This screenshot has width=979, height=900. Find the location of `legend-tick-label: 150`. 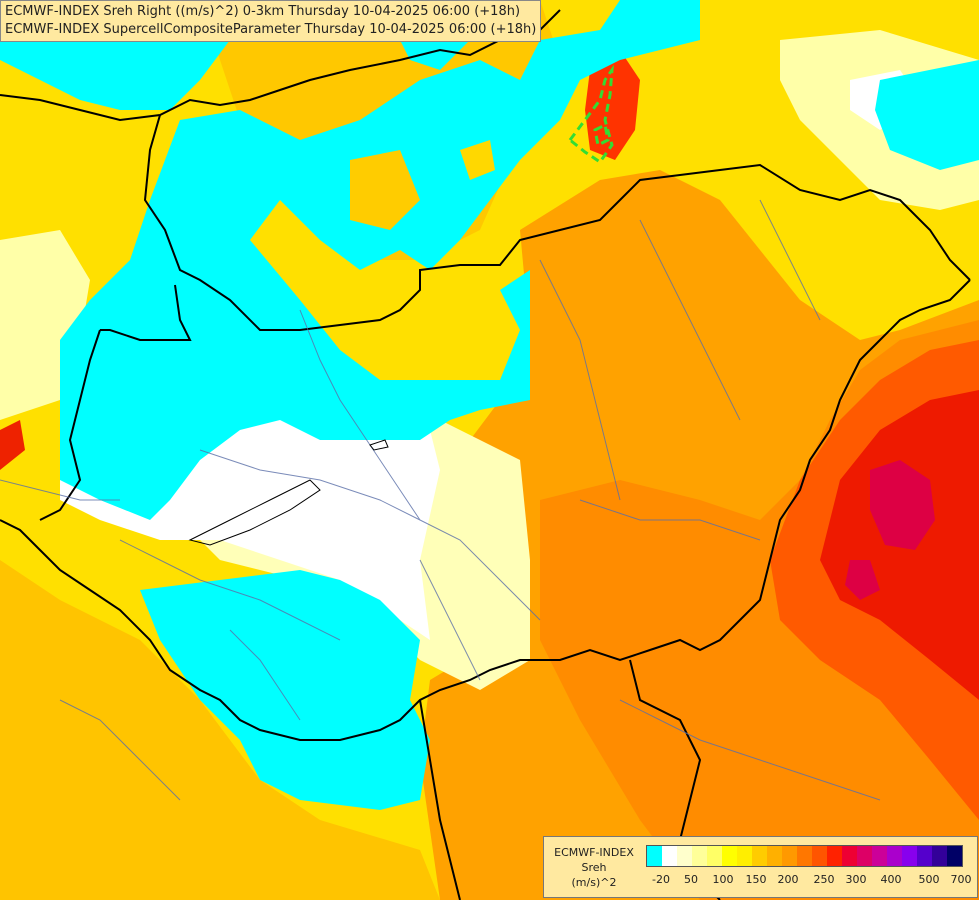

legend-tick-label: 150 is located at coordinates (756, 879).